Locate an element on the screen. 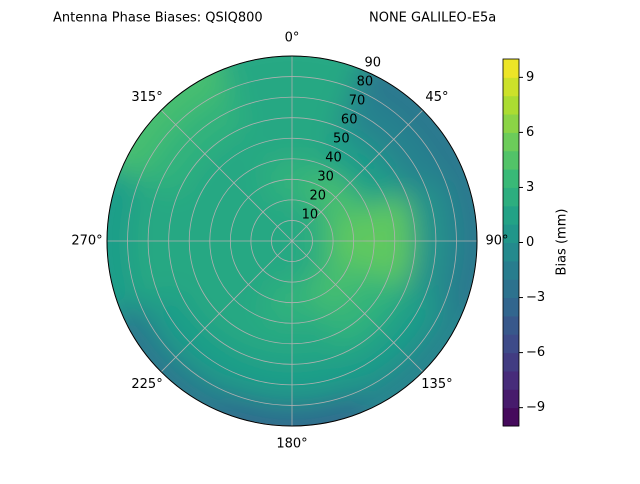 The height and width of the screenshot is (484, 640). colorbar-tick-label: 6 is located at coordinates (530, 132).